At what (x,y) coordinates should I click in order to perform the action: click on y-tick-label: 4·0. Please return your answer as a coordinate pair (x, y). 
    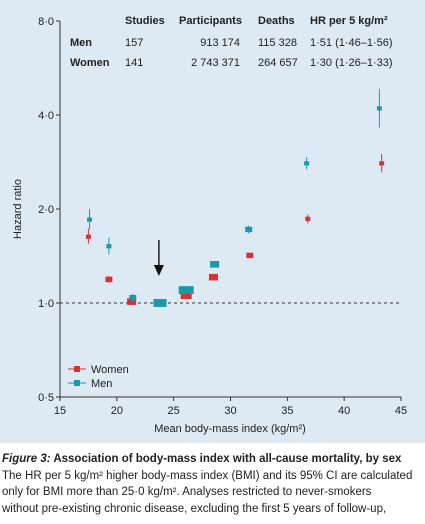
    Looking at the image, I should click on (46, 116).